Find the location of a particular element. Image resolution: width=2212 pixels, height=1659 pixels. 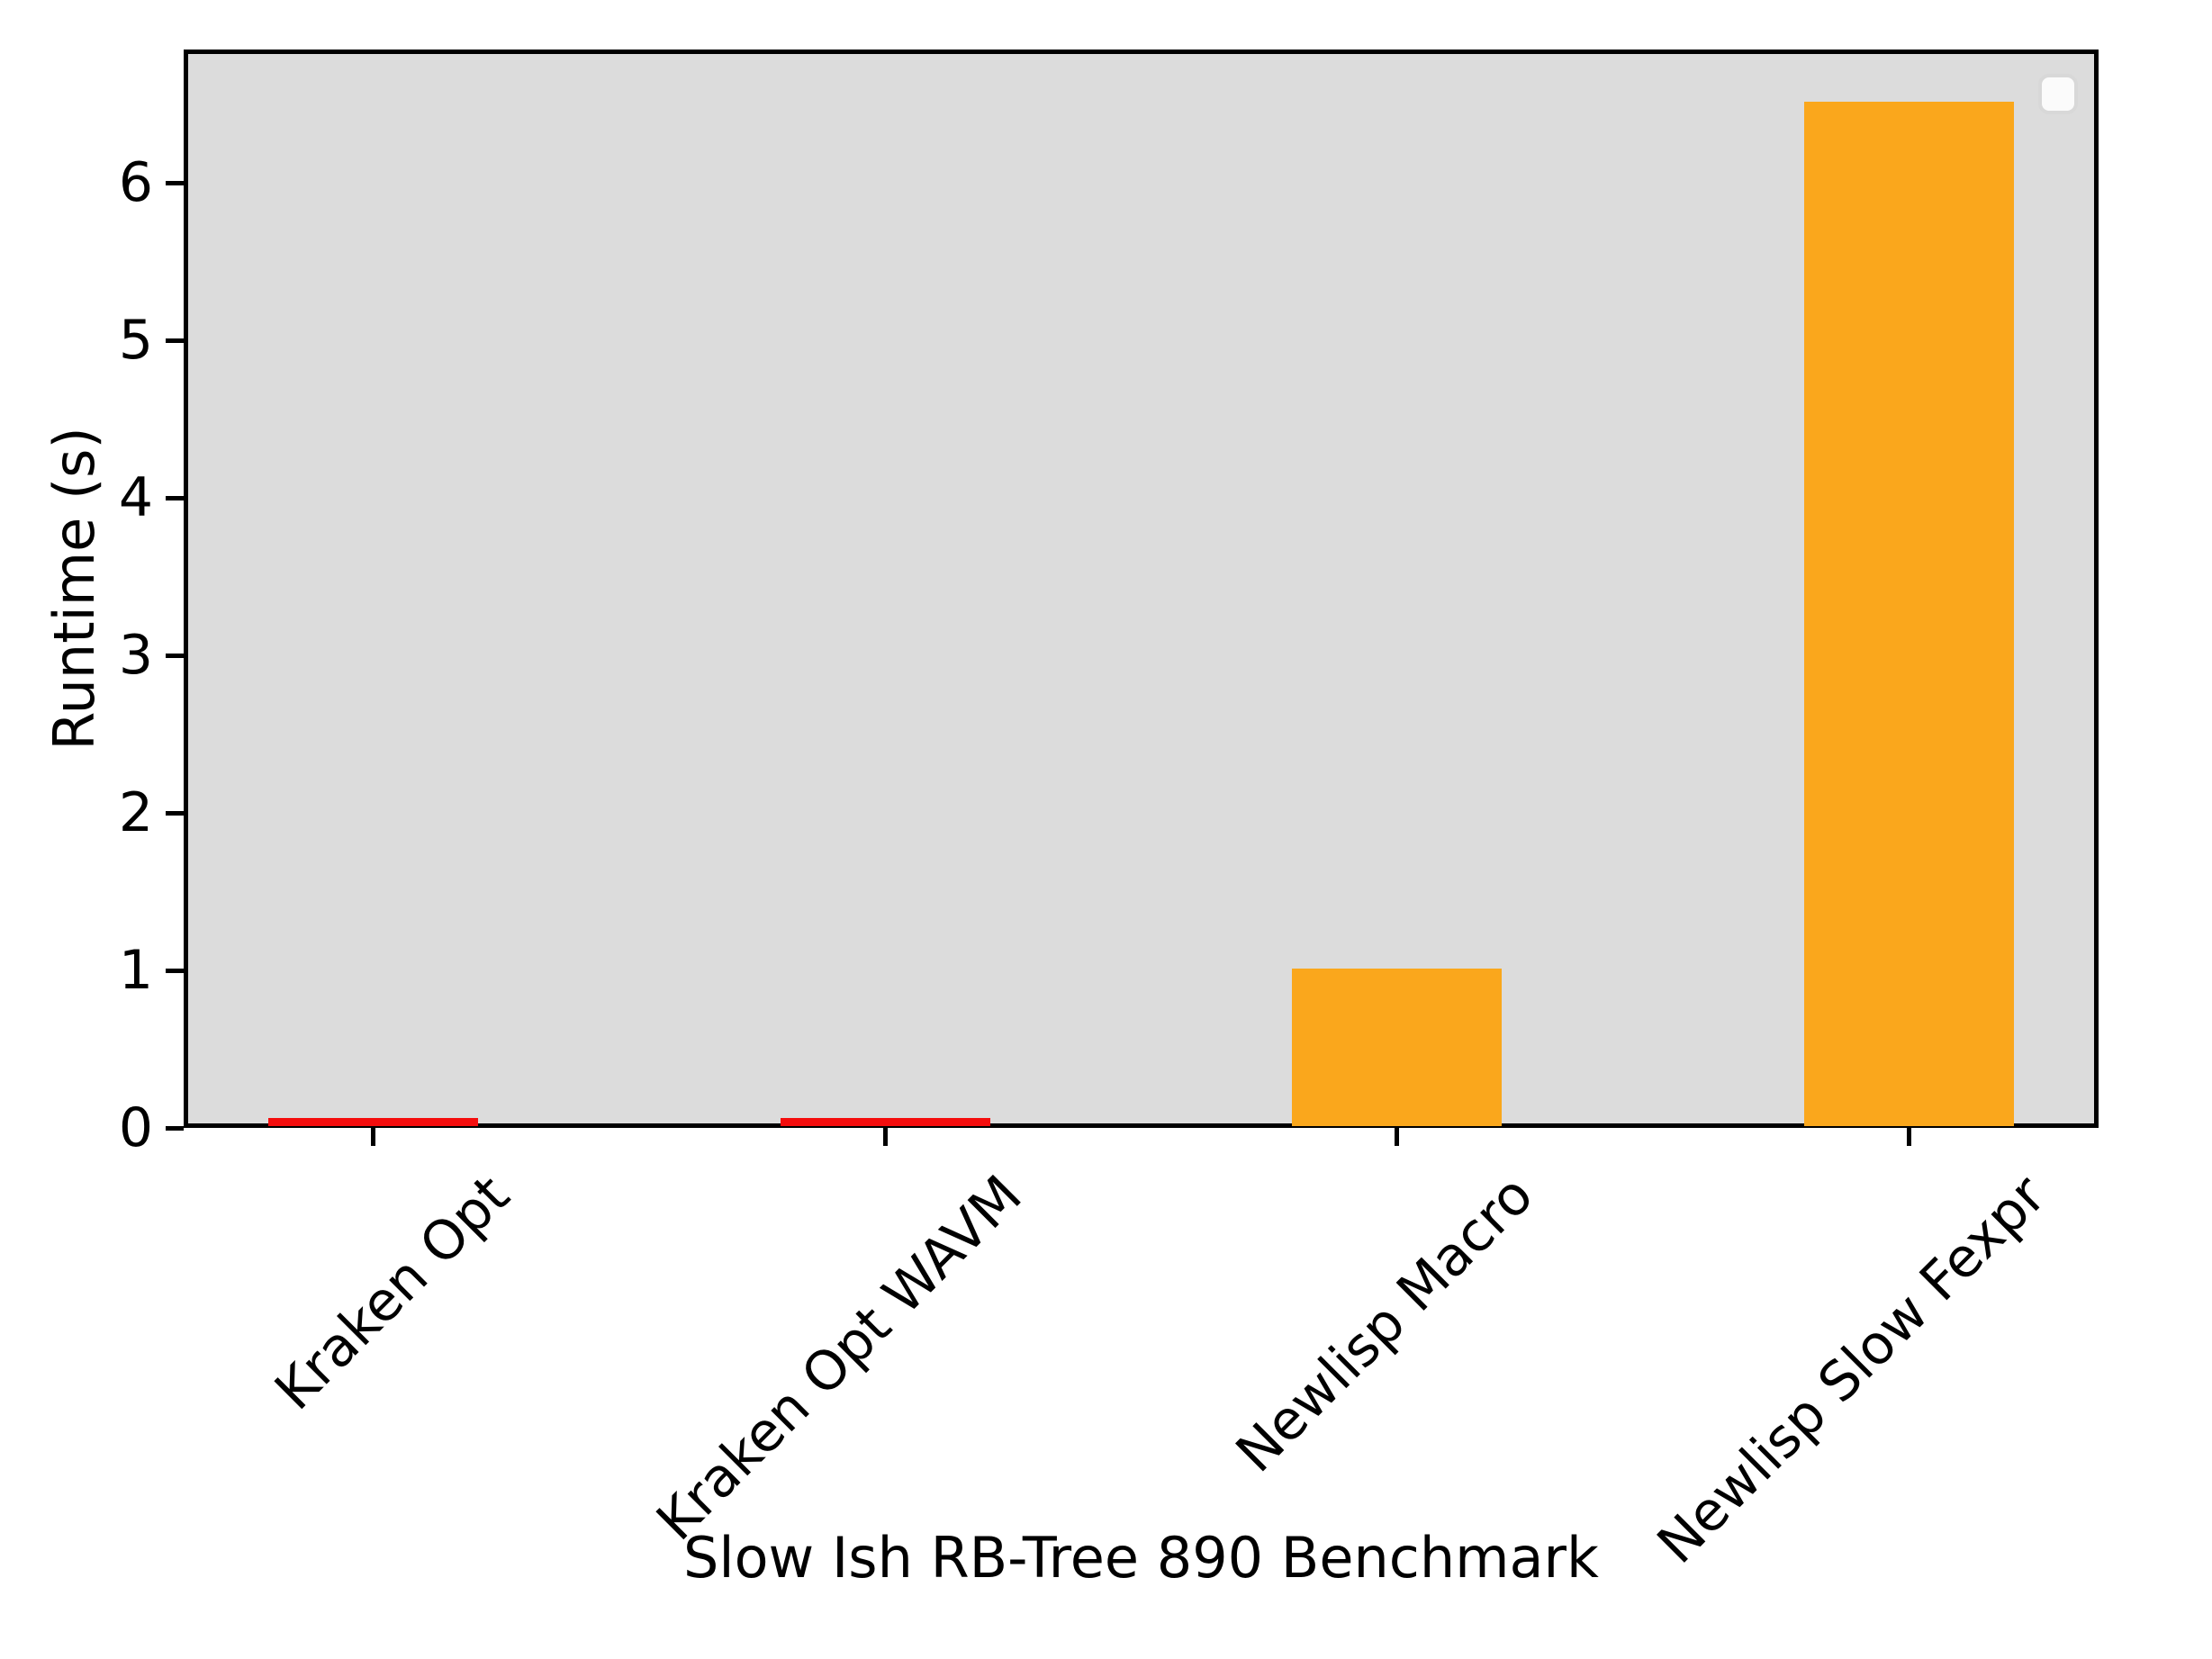

y-tick-label: 0 is located at coordinates (135, 1127).